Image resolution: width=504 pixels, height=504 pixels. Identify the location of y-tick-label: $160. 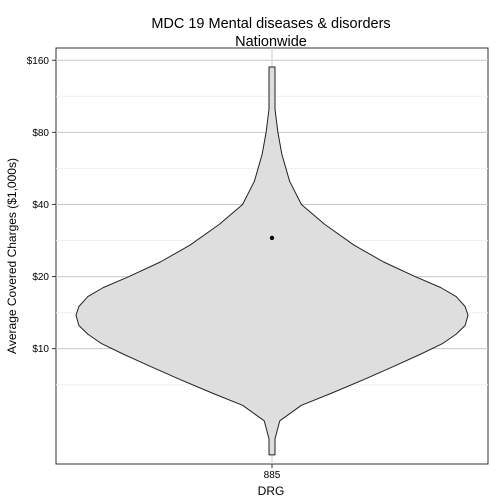
(38, 61).